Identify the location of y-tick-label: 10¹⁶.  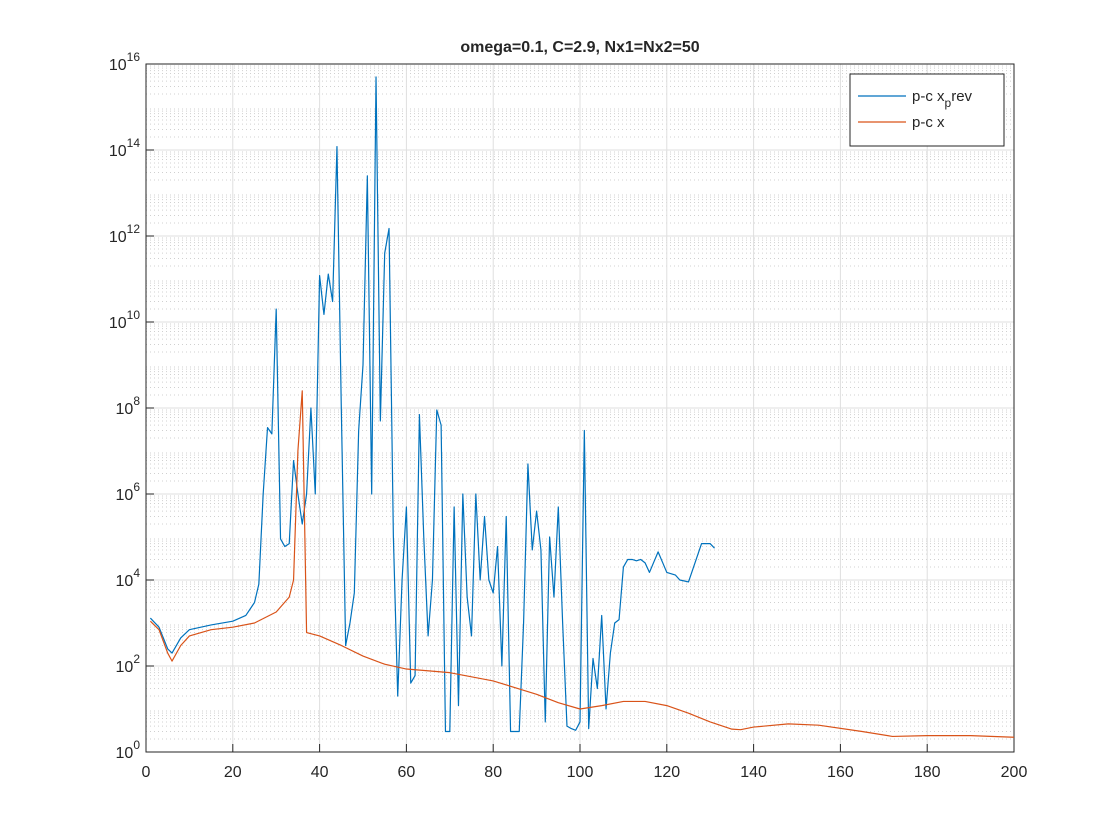
(124, 62).